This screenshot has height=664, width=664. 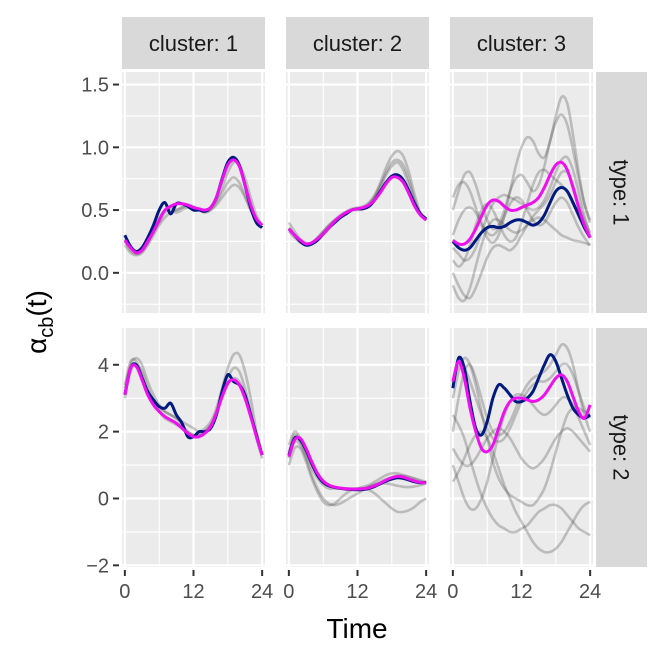 I want to click on y-tick-label: 0, so click(x=103, y=499).